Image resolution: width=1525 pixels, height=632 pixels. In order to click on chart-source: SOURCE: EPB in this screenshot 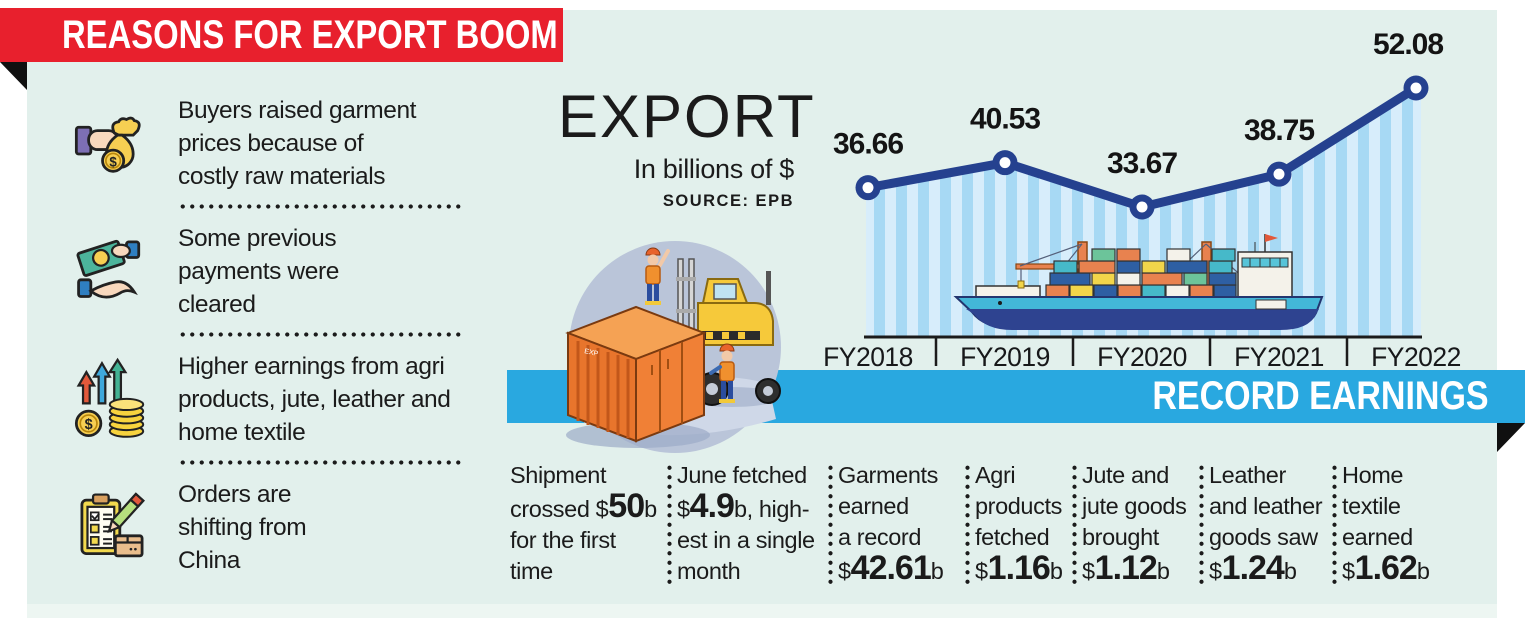, I will do `click(728, 201)`.